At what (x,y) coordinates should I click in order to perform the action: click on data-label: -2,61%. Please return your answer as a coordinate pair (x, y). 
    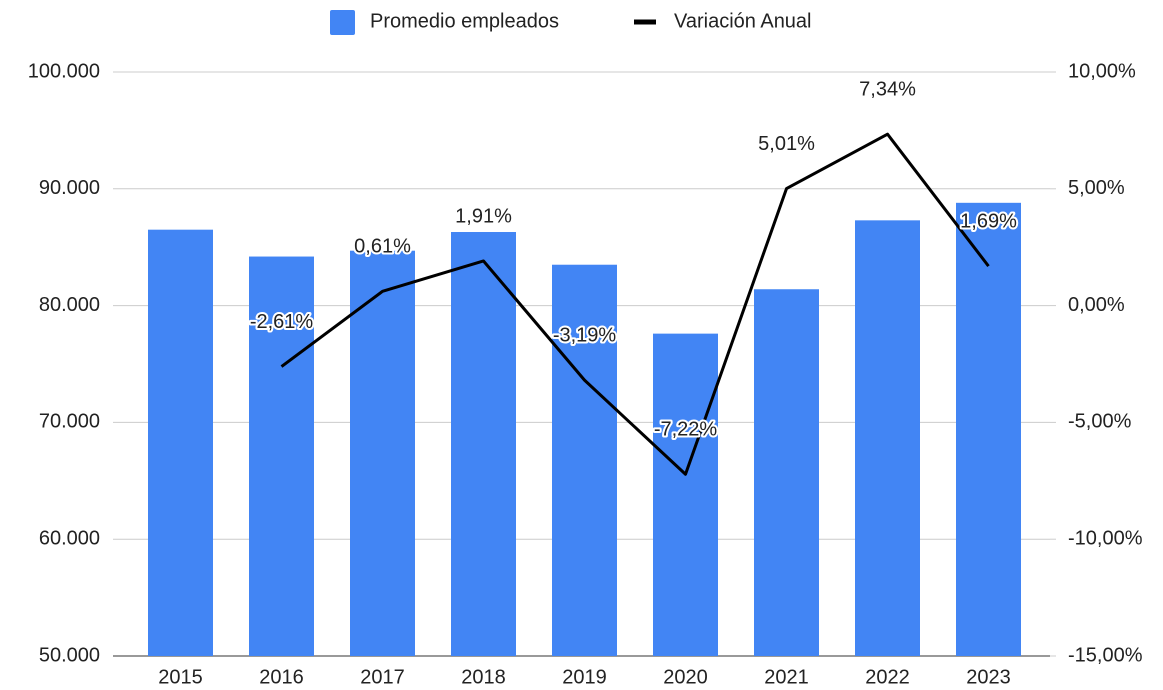
    Looking at the image, I should click on (282, 322).